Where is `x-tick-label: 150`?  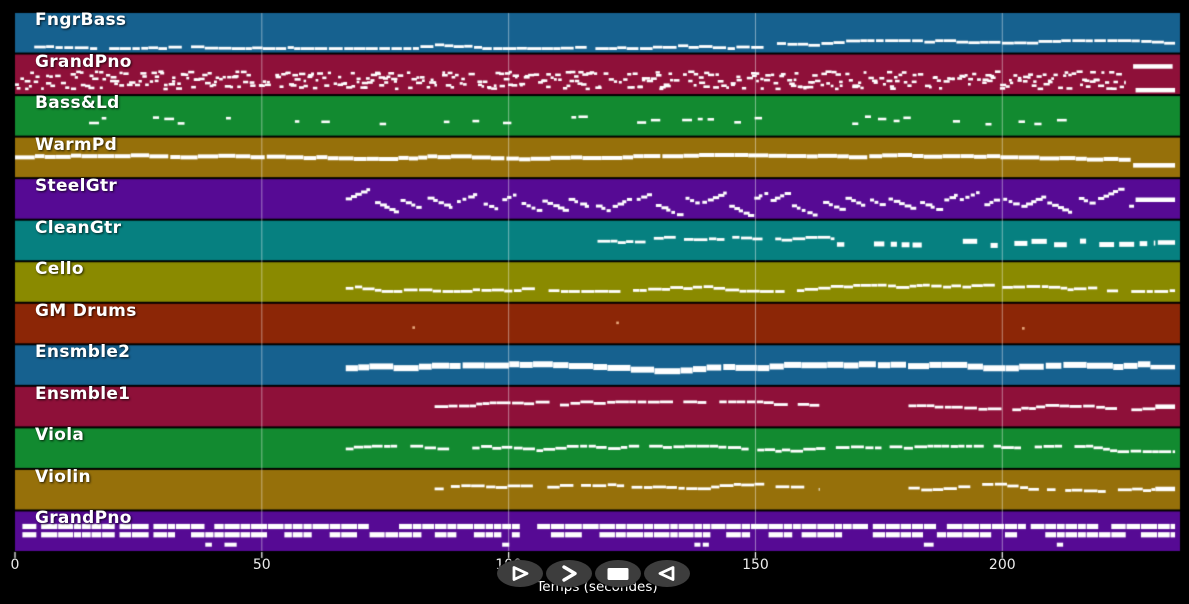 x-tick-label: 150 is located at coordinates (755, 565).